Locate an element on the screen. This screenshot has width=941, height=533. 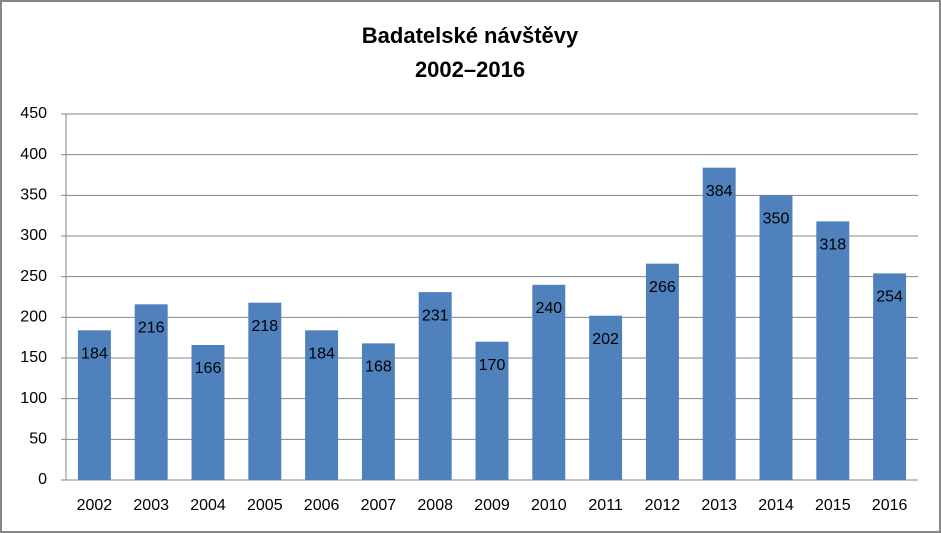
x-tick-label: 2006 is located at coordinates (322, 505).